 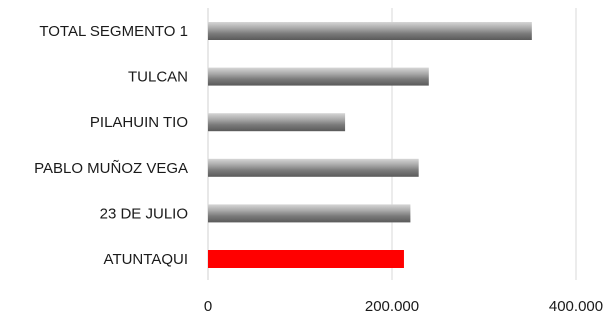 What do you see at coordinates (576, 306) in the screenshot?
I see `x-tick-label: 400.000` at bounding box center [576, 306].